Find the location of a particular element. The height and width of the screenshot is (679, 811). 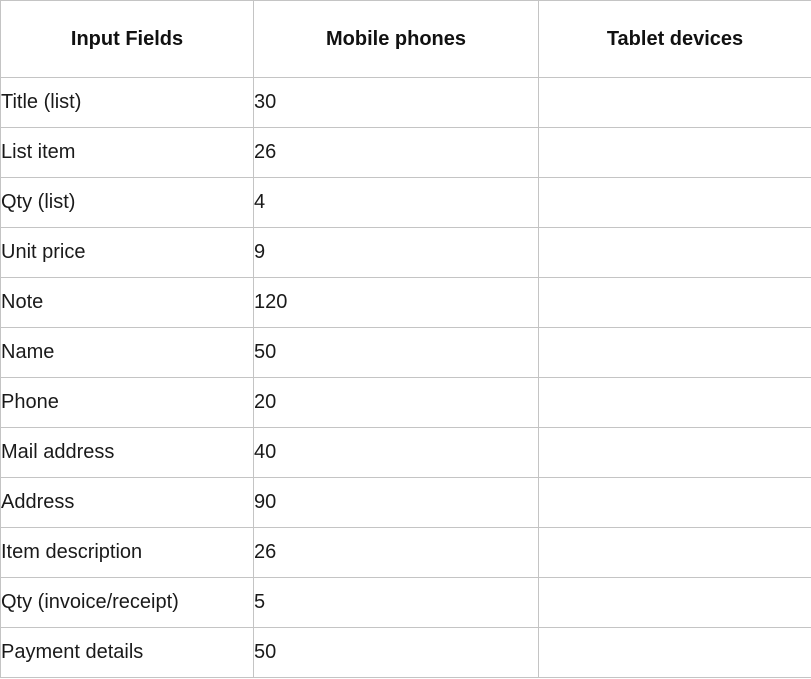

mobile-value-cell: 90 is located at coordinates (396, 502).